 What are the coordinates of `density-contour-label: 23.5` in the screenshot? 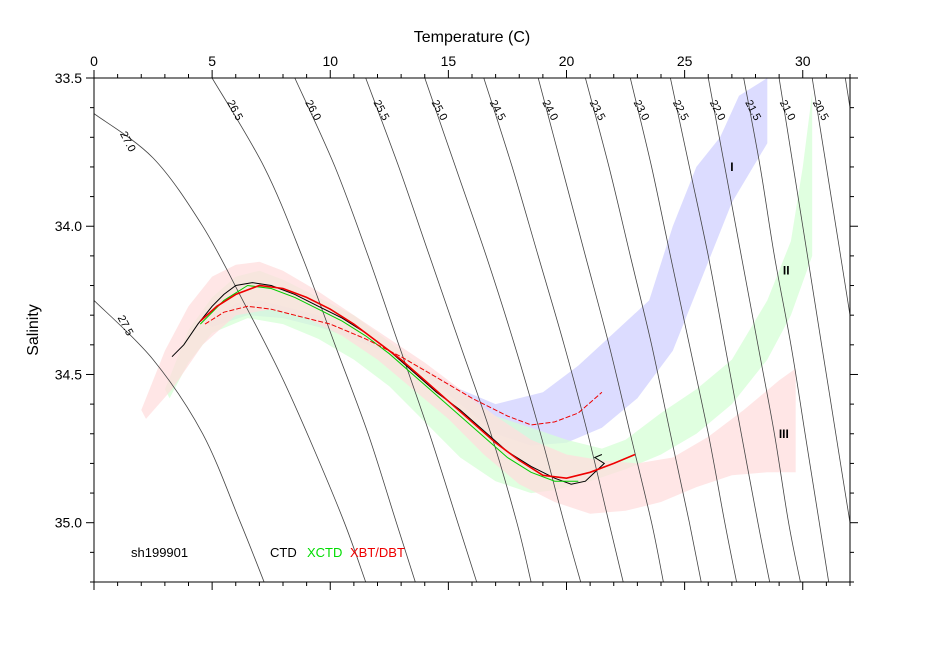 It's located at (597, 110).